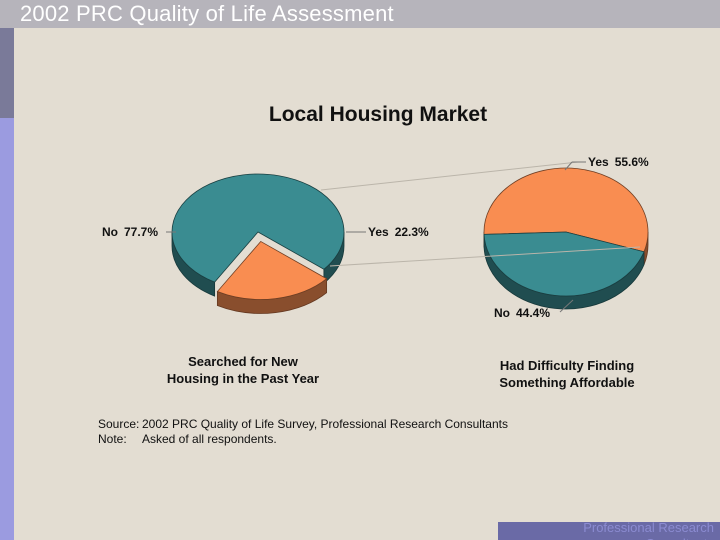 Image resolution: width=720 pixels, height=540 pixels. Describe the element at coordinates (187, 439) in the screenshot. I see `note-line: Note: Asked of all respondents.` at that location.